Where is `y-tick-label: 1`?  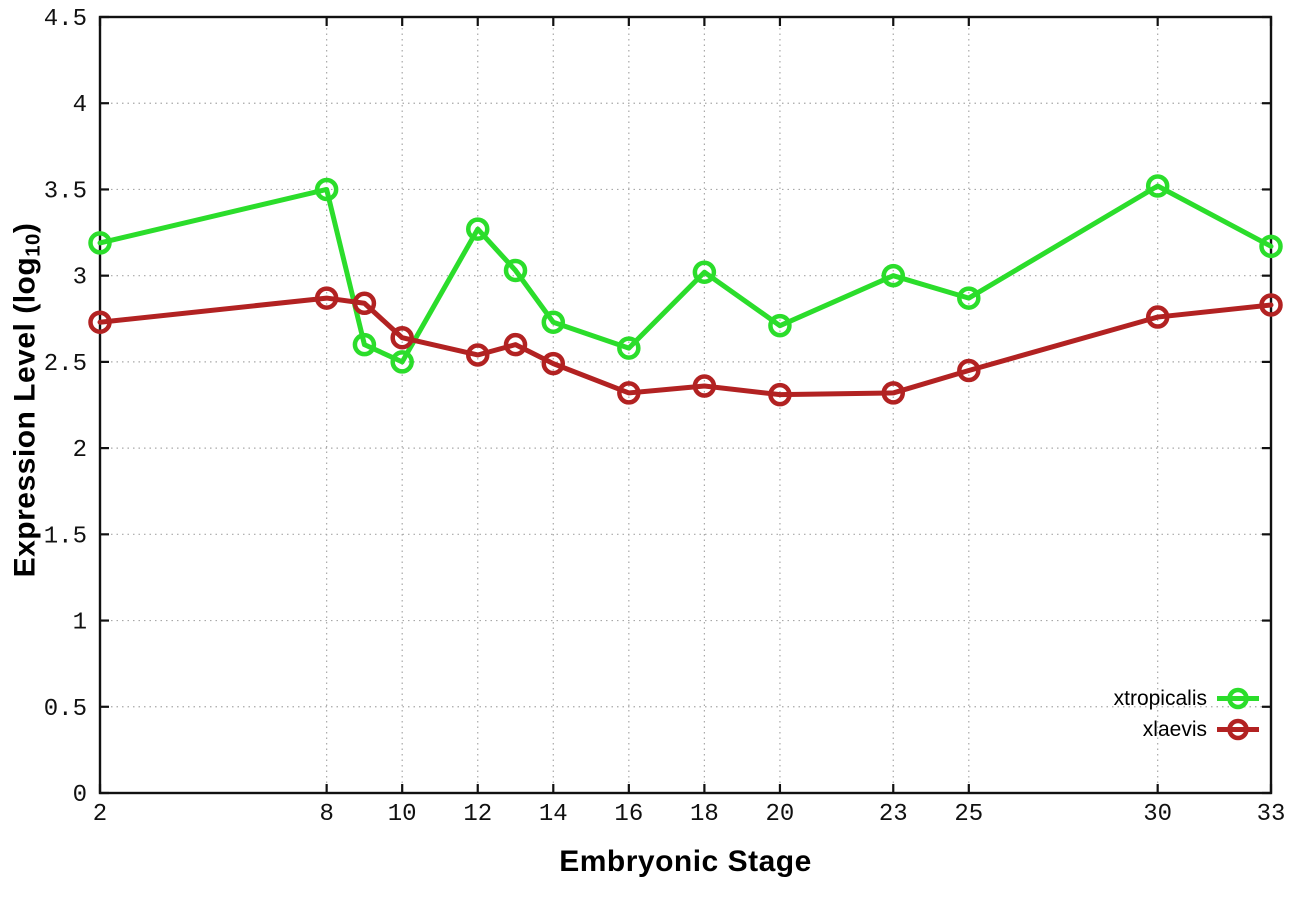 y-tick-label: 1 is located at coordinates (80, 623).